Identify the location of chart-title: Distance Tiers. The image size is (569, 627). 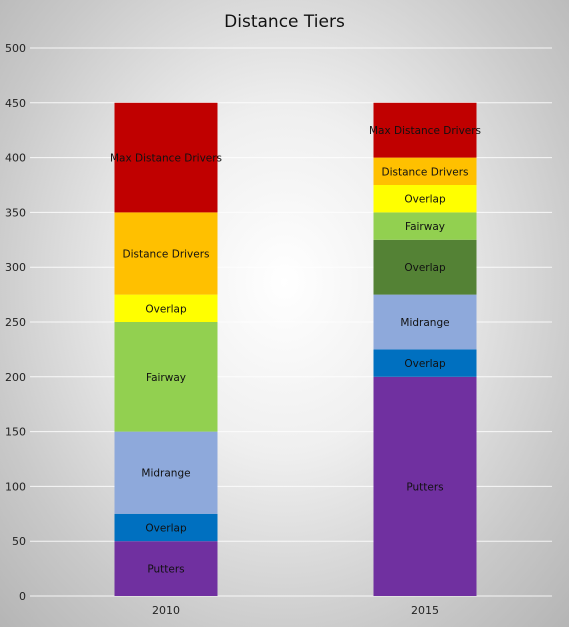
(284, 22).